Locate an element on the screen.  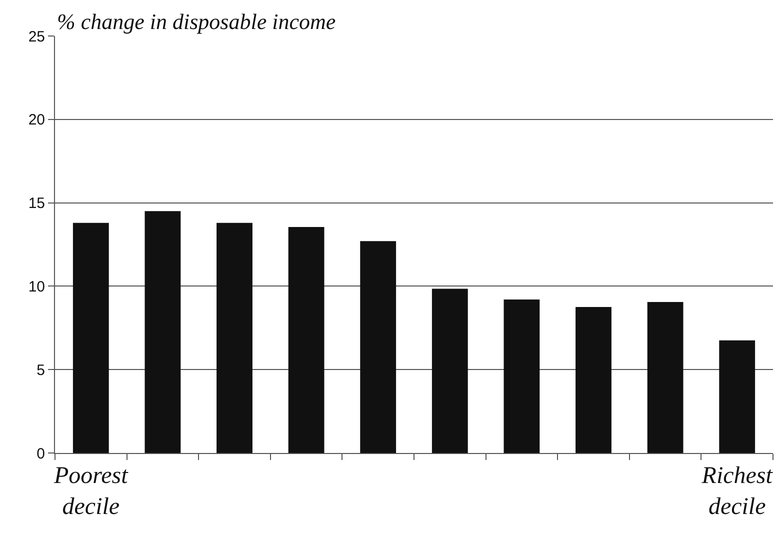
y-axis-title: % change in disposable income is located at coordinates (196, 21).